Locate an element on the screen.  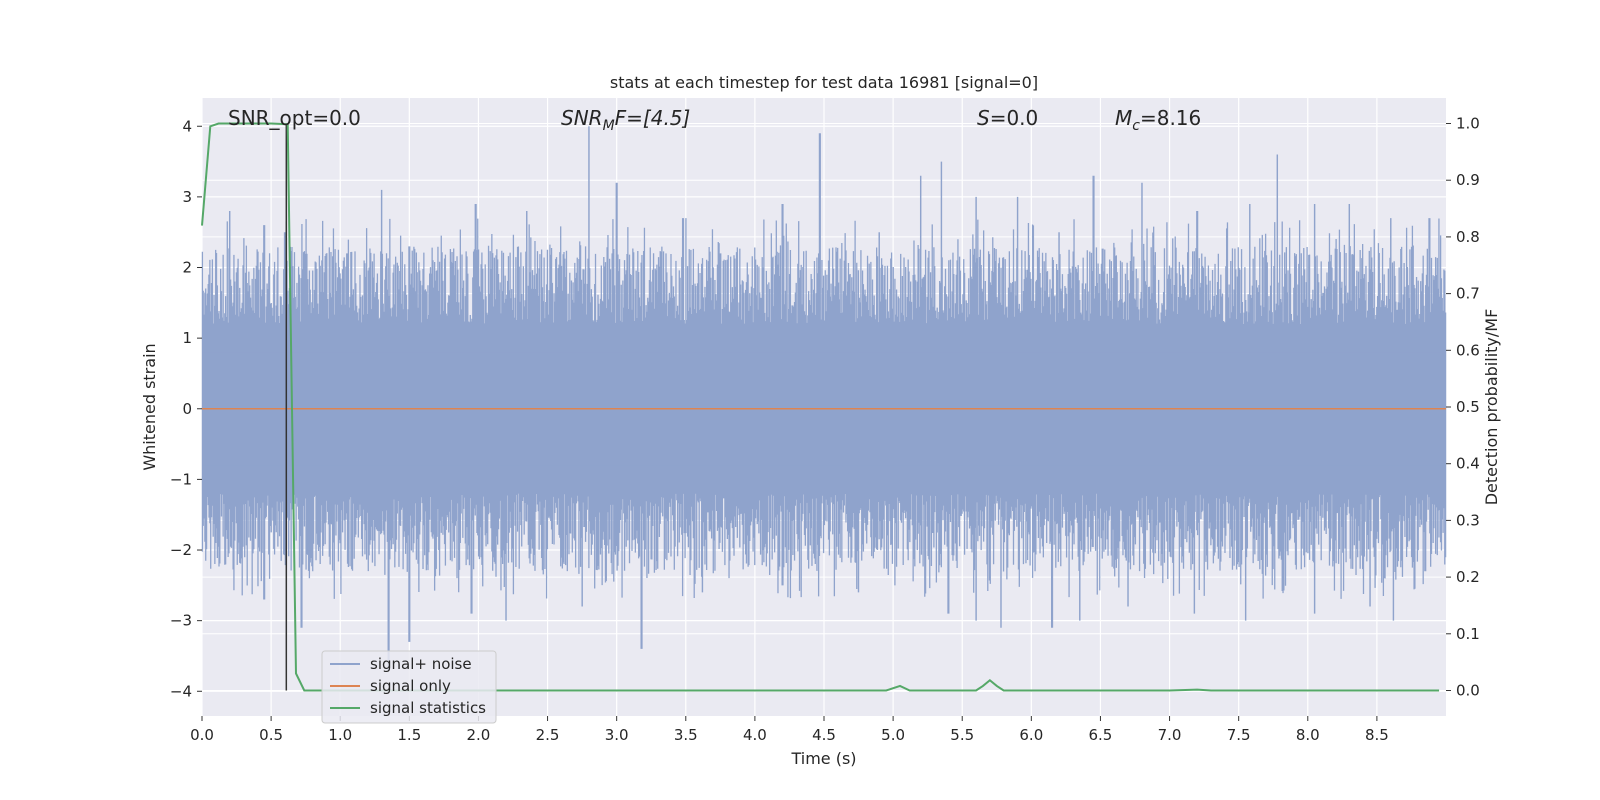
y-ticks: 4 3 2 1 0 −1 −2 −3 −4 is located at coordinates (186, 408).